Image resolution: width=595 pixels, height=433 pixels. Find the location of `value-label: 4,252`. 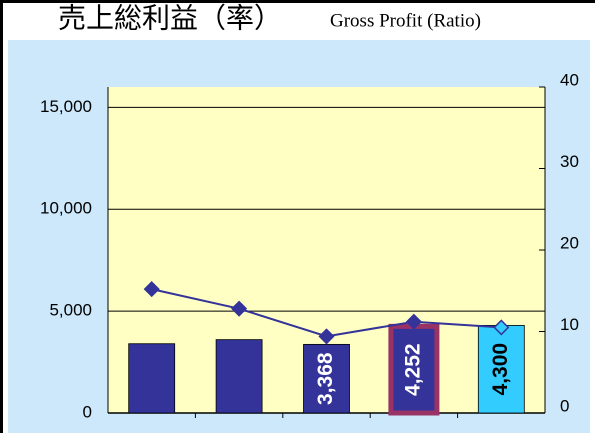

value-label: 4,252 is located at coordinates (412, 369).